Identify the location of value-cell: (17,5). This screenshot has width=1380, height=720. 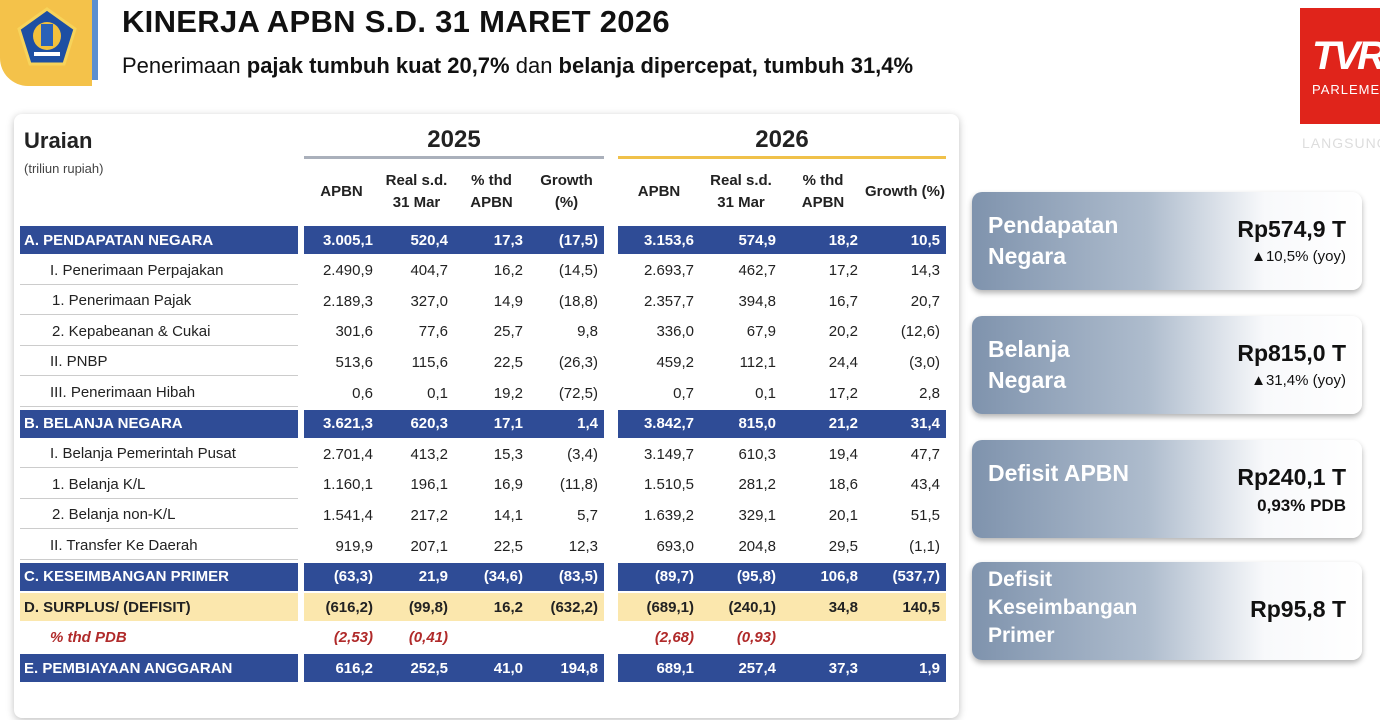
(578, 240).